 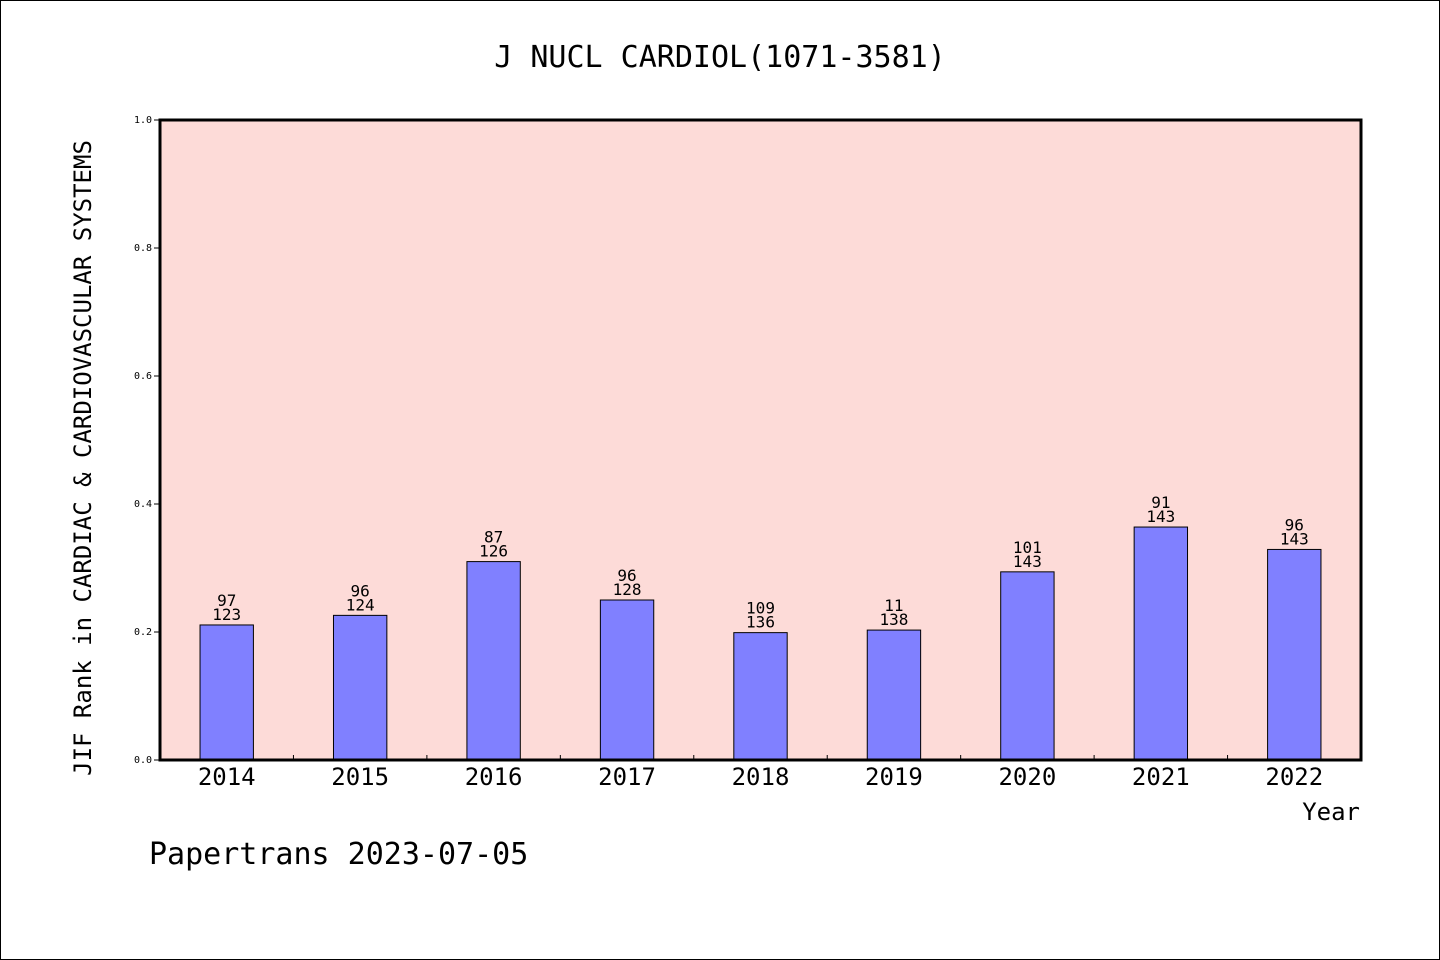 I want to click on y-axis-ticks: 0.0 0.2 0.4 0.6 0.8 1.0, so click(x=147, y=440).